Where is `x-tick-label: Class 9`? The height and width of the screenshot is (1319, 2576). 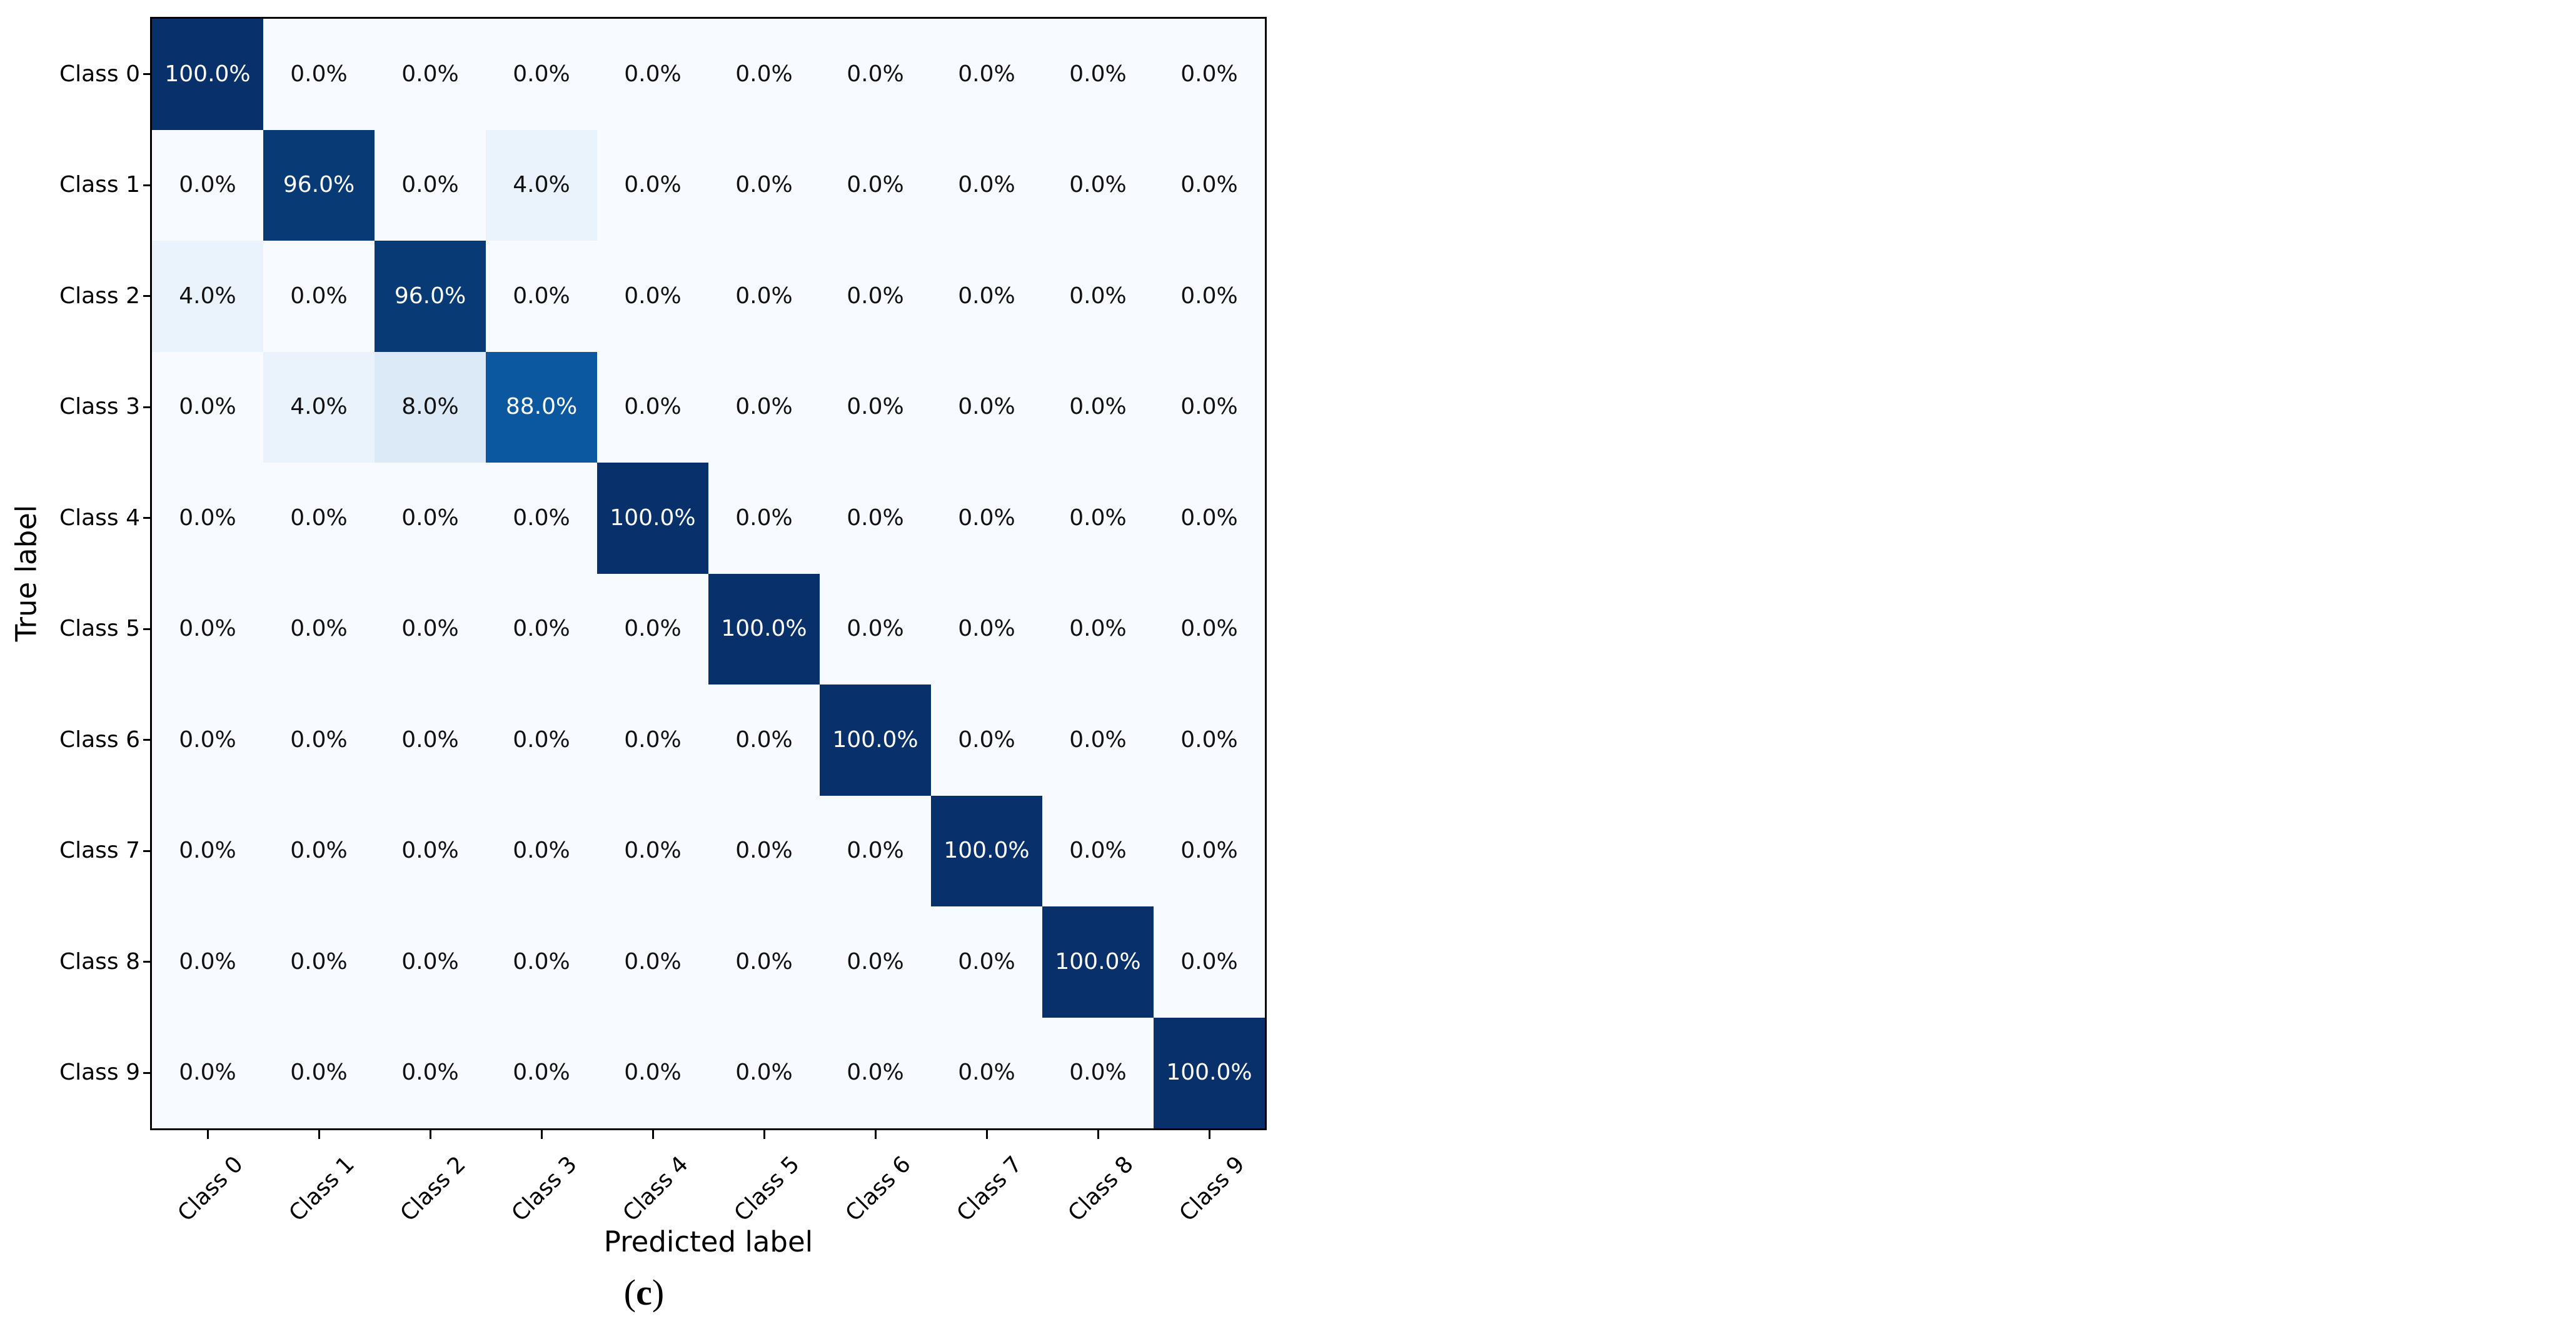 x-tick-label: Class 9 is located at coordinates (1212, 1189).